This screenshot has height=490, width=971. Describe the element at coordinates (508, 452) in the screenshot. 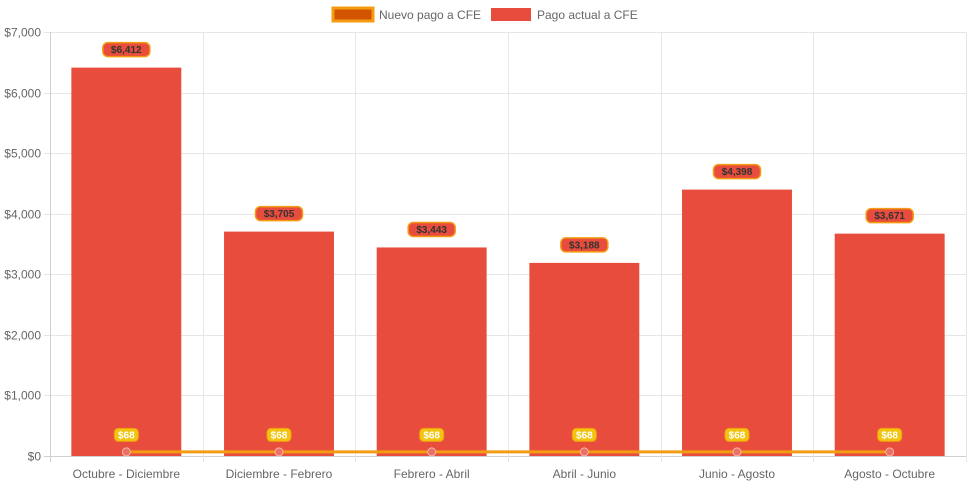

I see `line-series` at that location.